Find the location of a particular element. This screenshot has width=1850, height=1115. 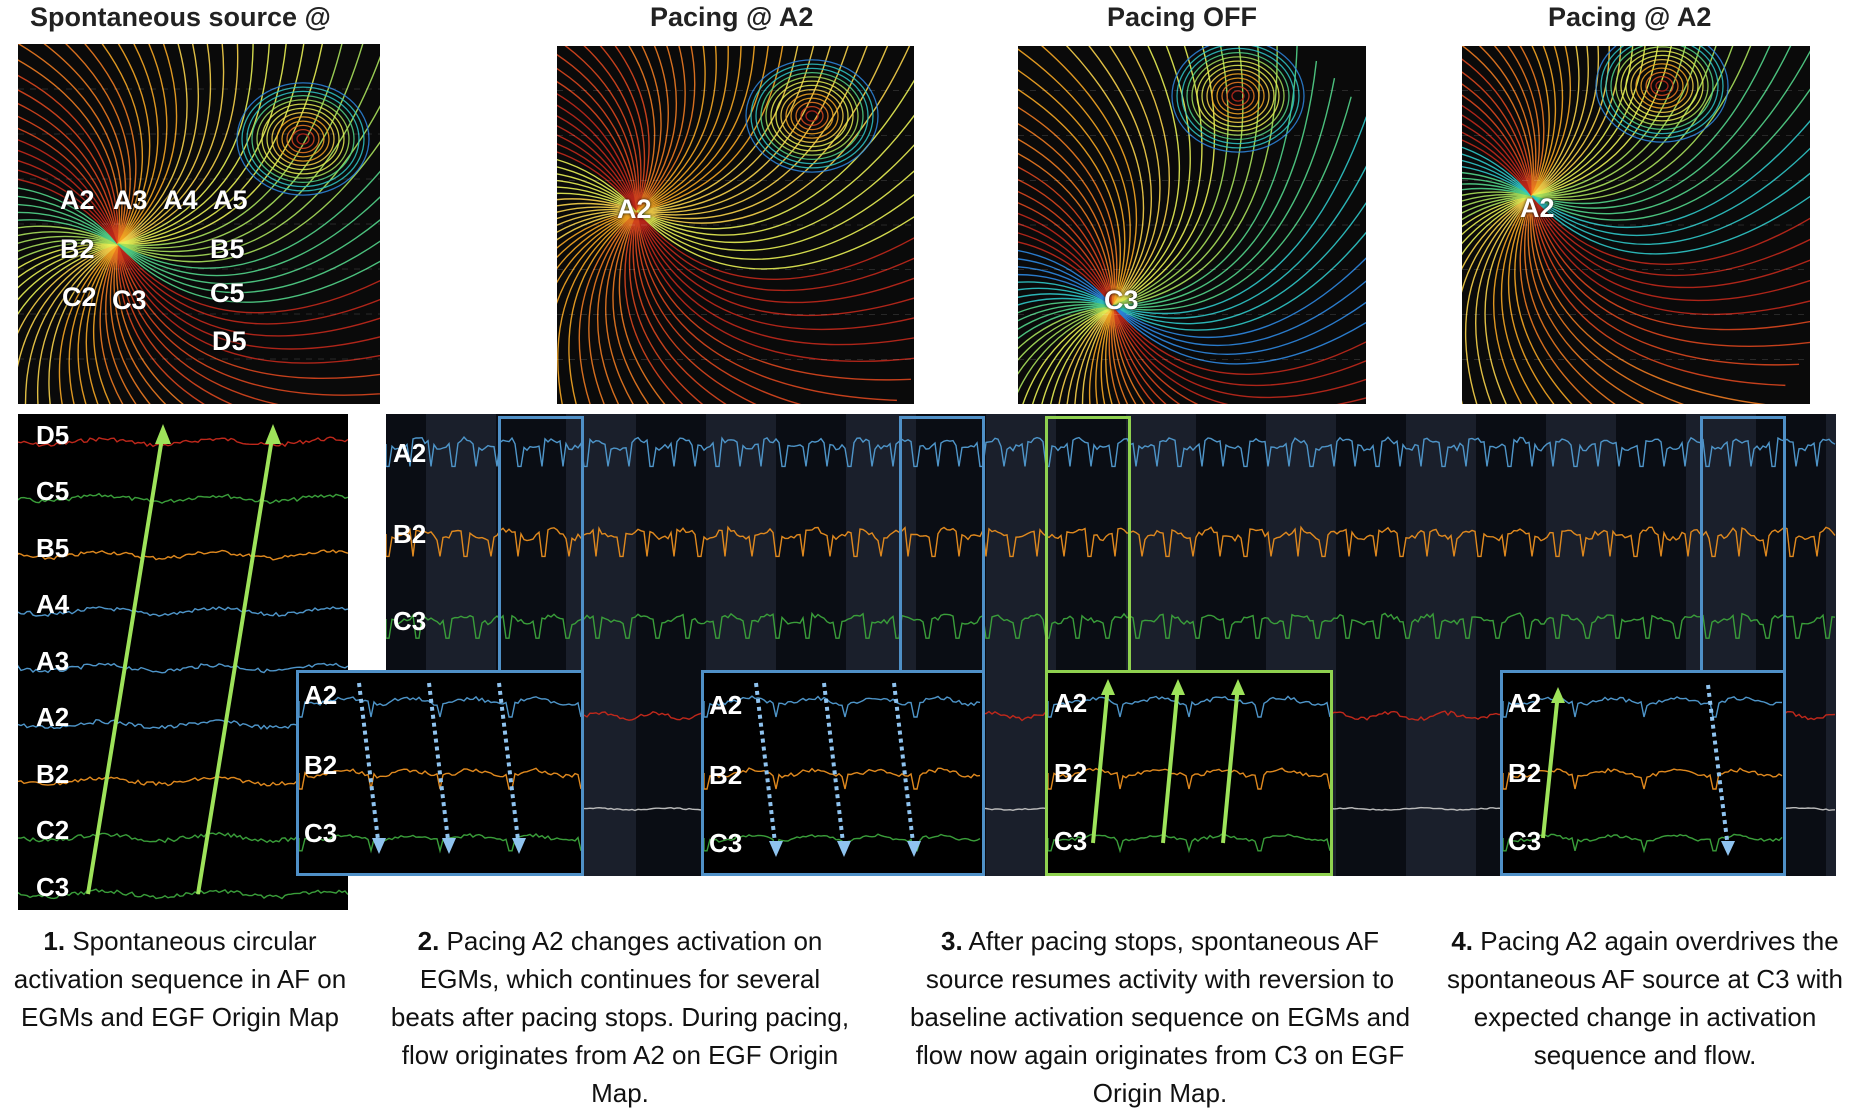

map3-label-c3: C3 is located at coordinates (1121, 300).